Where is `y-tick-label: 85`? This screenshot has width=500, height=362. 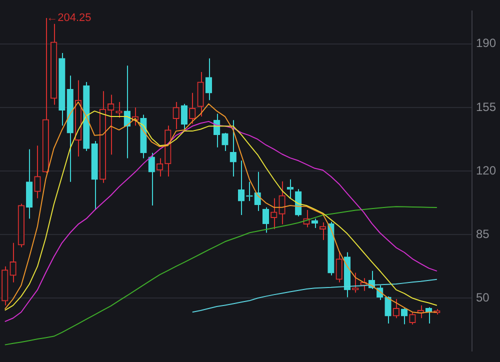 y-tick-label: 85 is located at coordinates (483, 233).